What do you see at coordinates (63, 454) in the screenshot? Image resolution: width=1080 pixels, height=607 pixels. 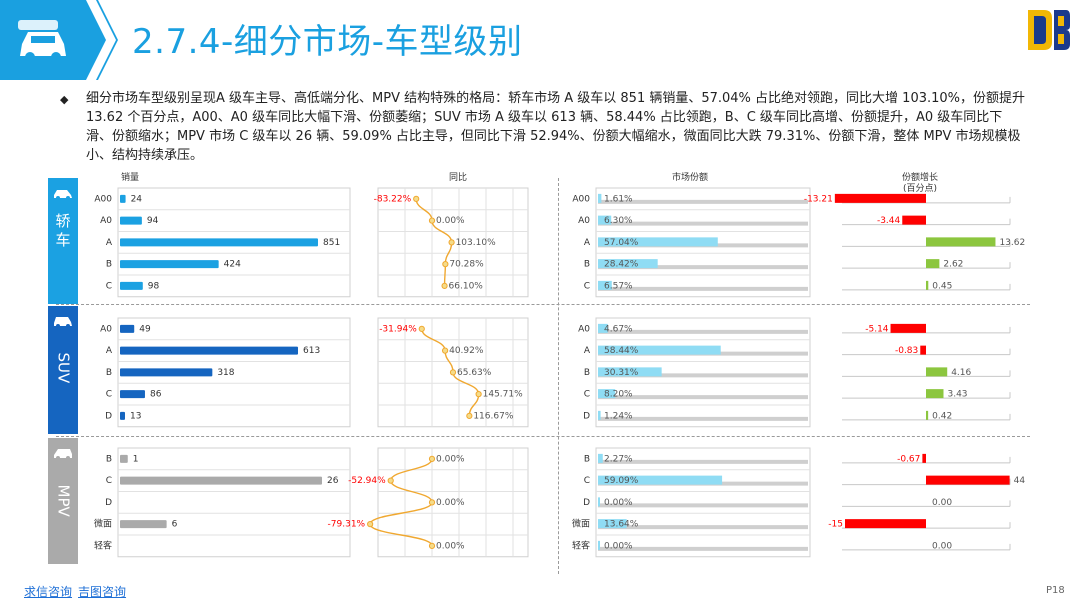 I see `mpv-icon` at bounding box center [63, 454].